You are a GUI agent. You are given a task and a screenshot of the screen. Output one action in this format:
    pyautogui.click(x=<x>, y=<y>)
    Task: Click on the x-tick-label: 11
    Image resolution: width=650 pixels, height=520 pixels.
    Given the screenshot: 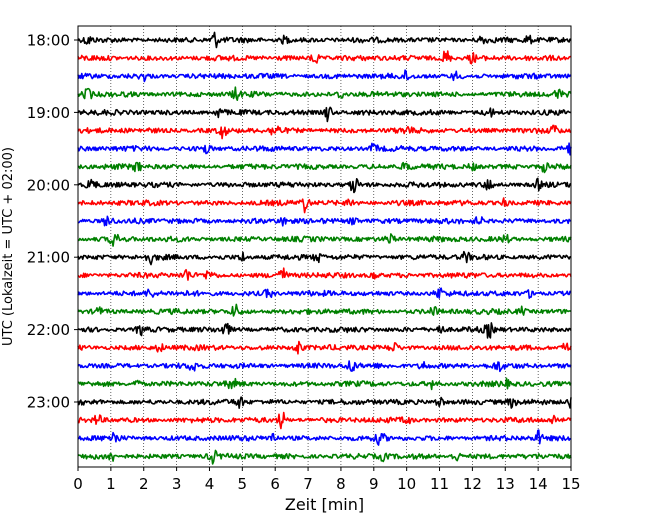 What is the action you would take?
    pyautogui.click(x=439, y=484)
    